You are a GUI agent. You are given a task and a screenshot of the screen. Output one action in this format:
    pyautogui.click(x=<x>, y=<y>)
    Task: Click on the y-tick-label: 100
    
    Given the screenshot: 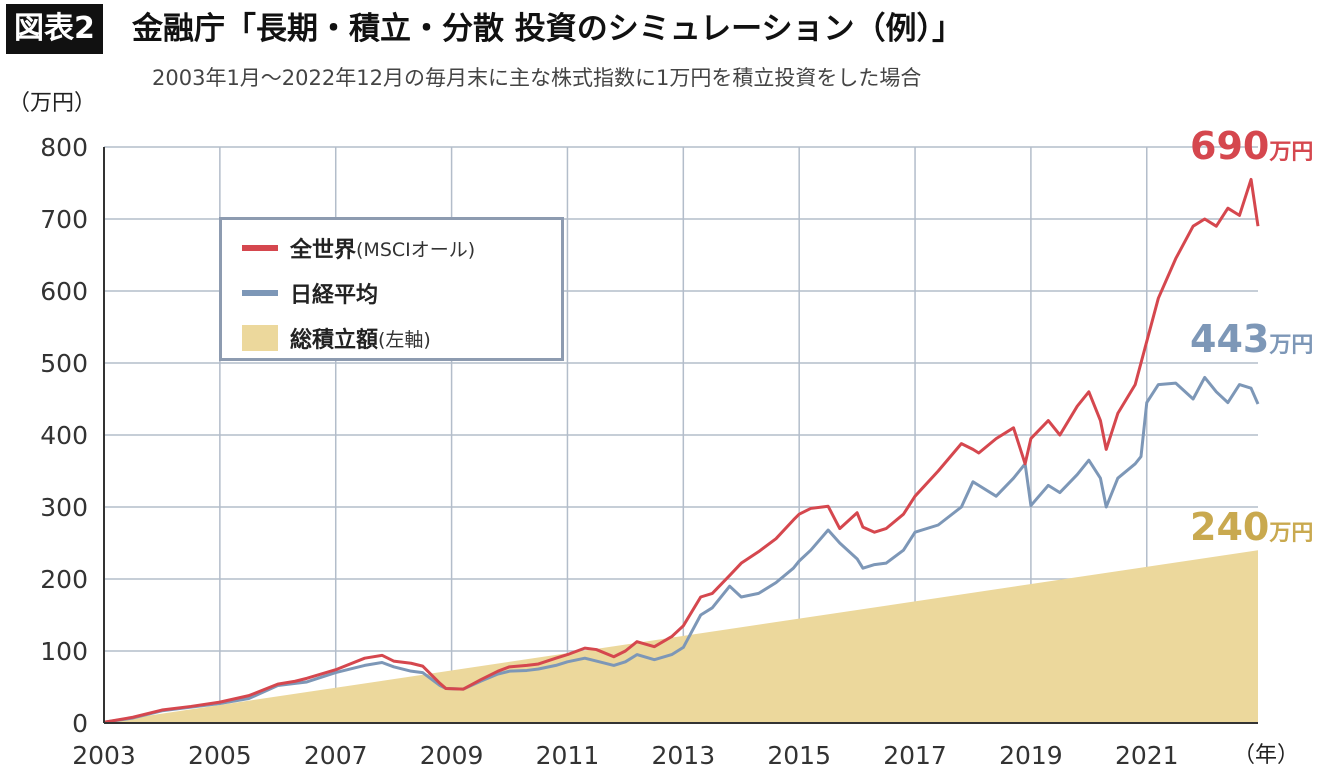 What is the action you would take?
    pyautogui.click(x=64, y=651)
    